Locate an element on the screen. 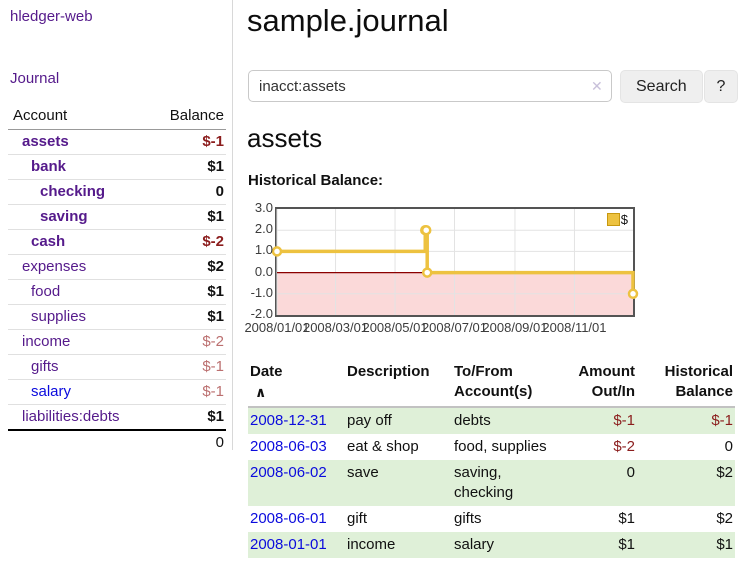 The width and height of the screenshot is (742, 582). register-row: 2008-01-01 income salary $1 $1 is located at coordinates (491, 545).